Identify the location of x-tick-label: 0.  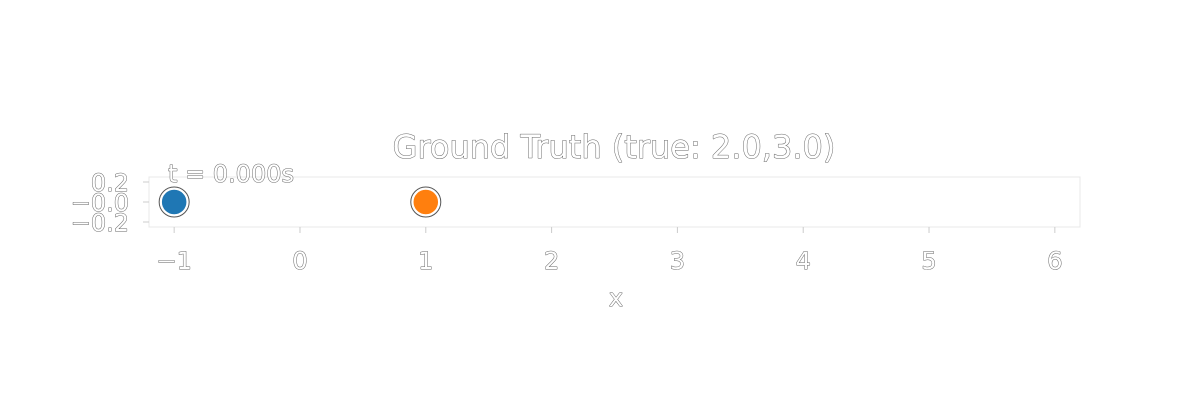
(299, 261).